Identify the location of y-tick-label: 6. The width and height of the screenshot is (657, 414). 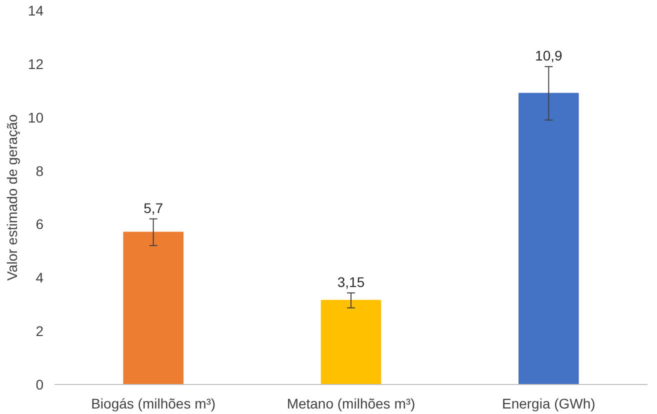
(40, 224).